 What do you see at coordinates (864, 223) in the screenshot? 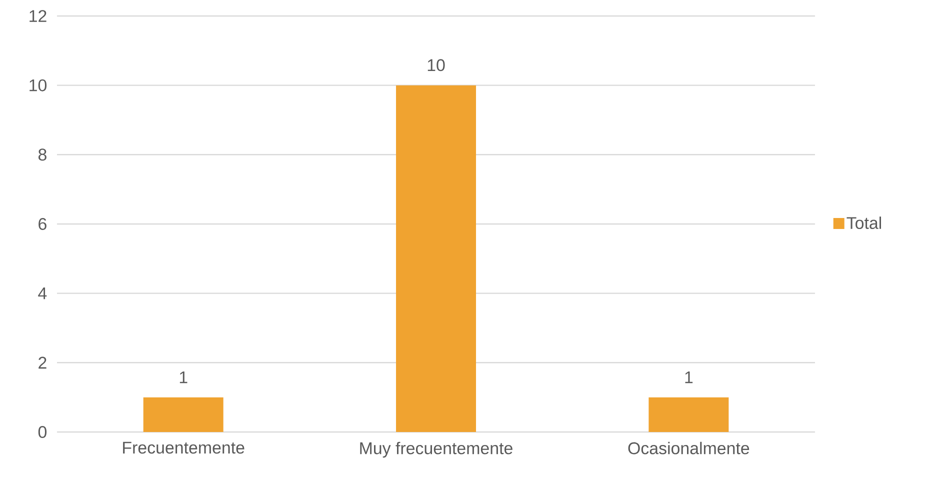
I see `legend-label: Total` at bounding box center [864, 223].